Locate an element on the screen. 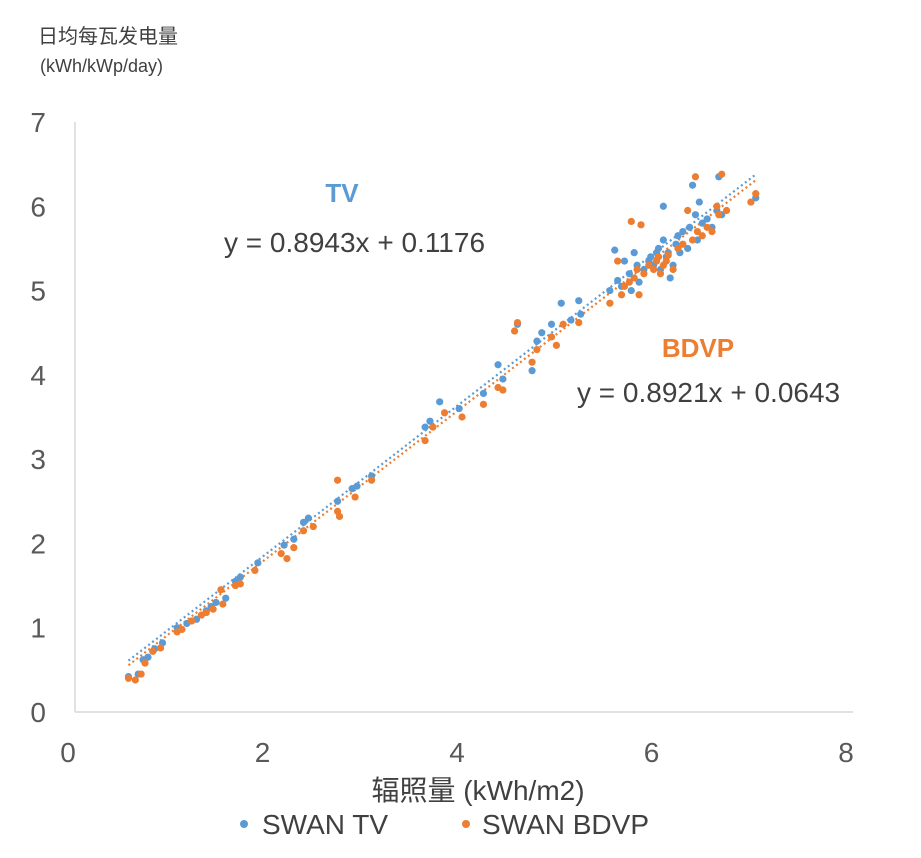  legend-marker-swan-bdvp is located at coordinates (466, 824).